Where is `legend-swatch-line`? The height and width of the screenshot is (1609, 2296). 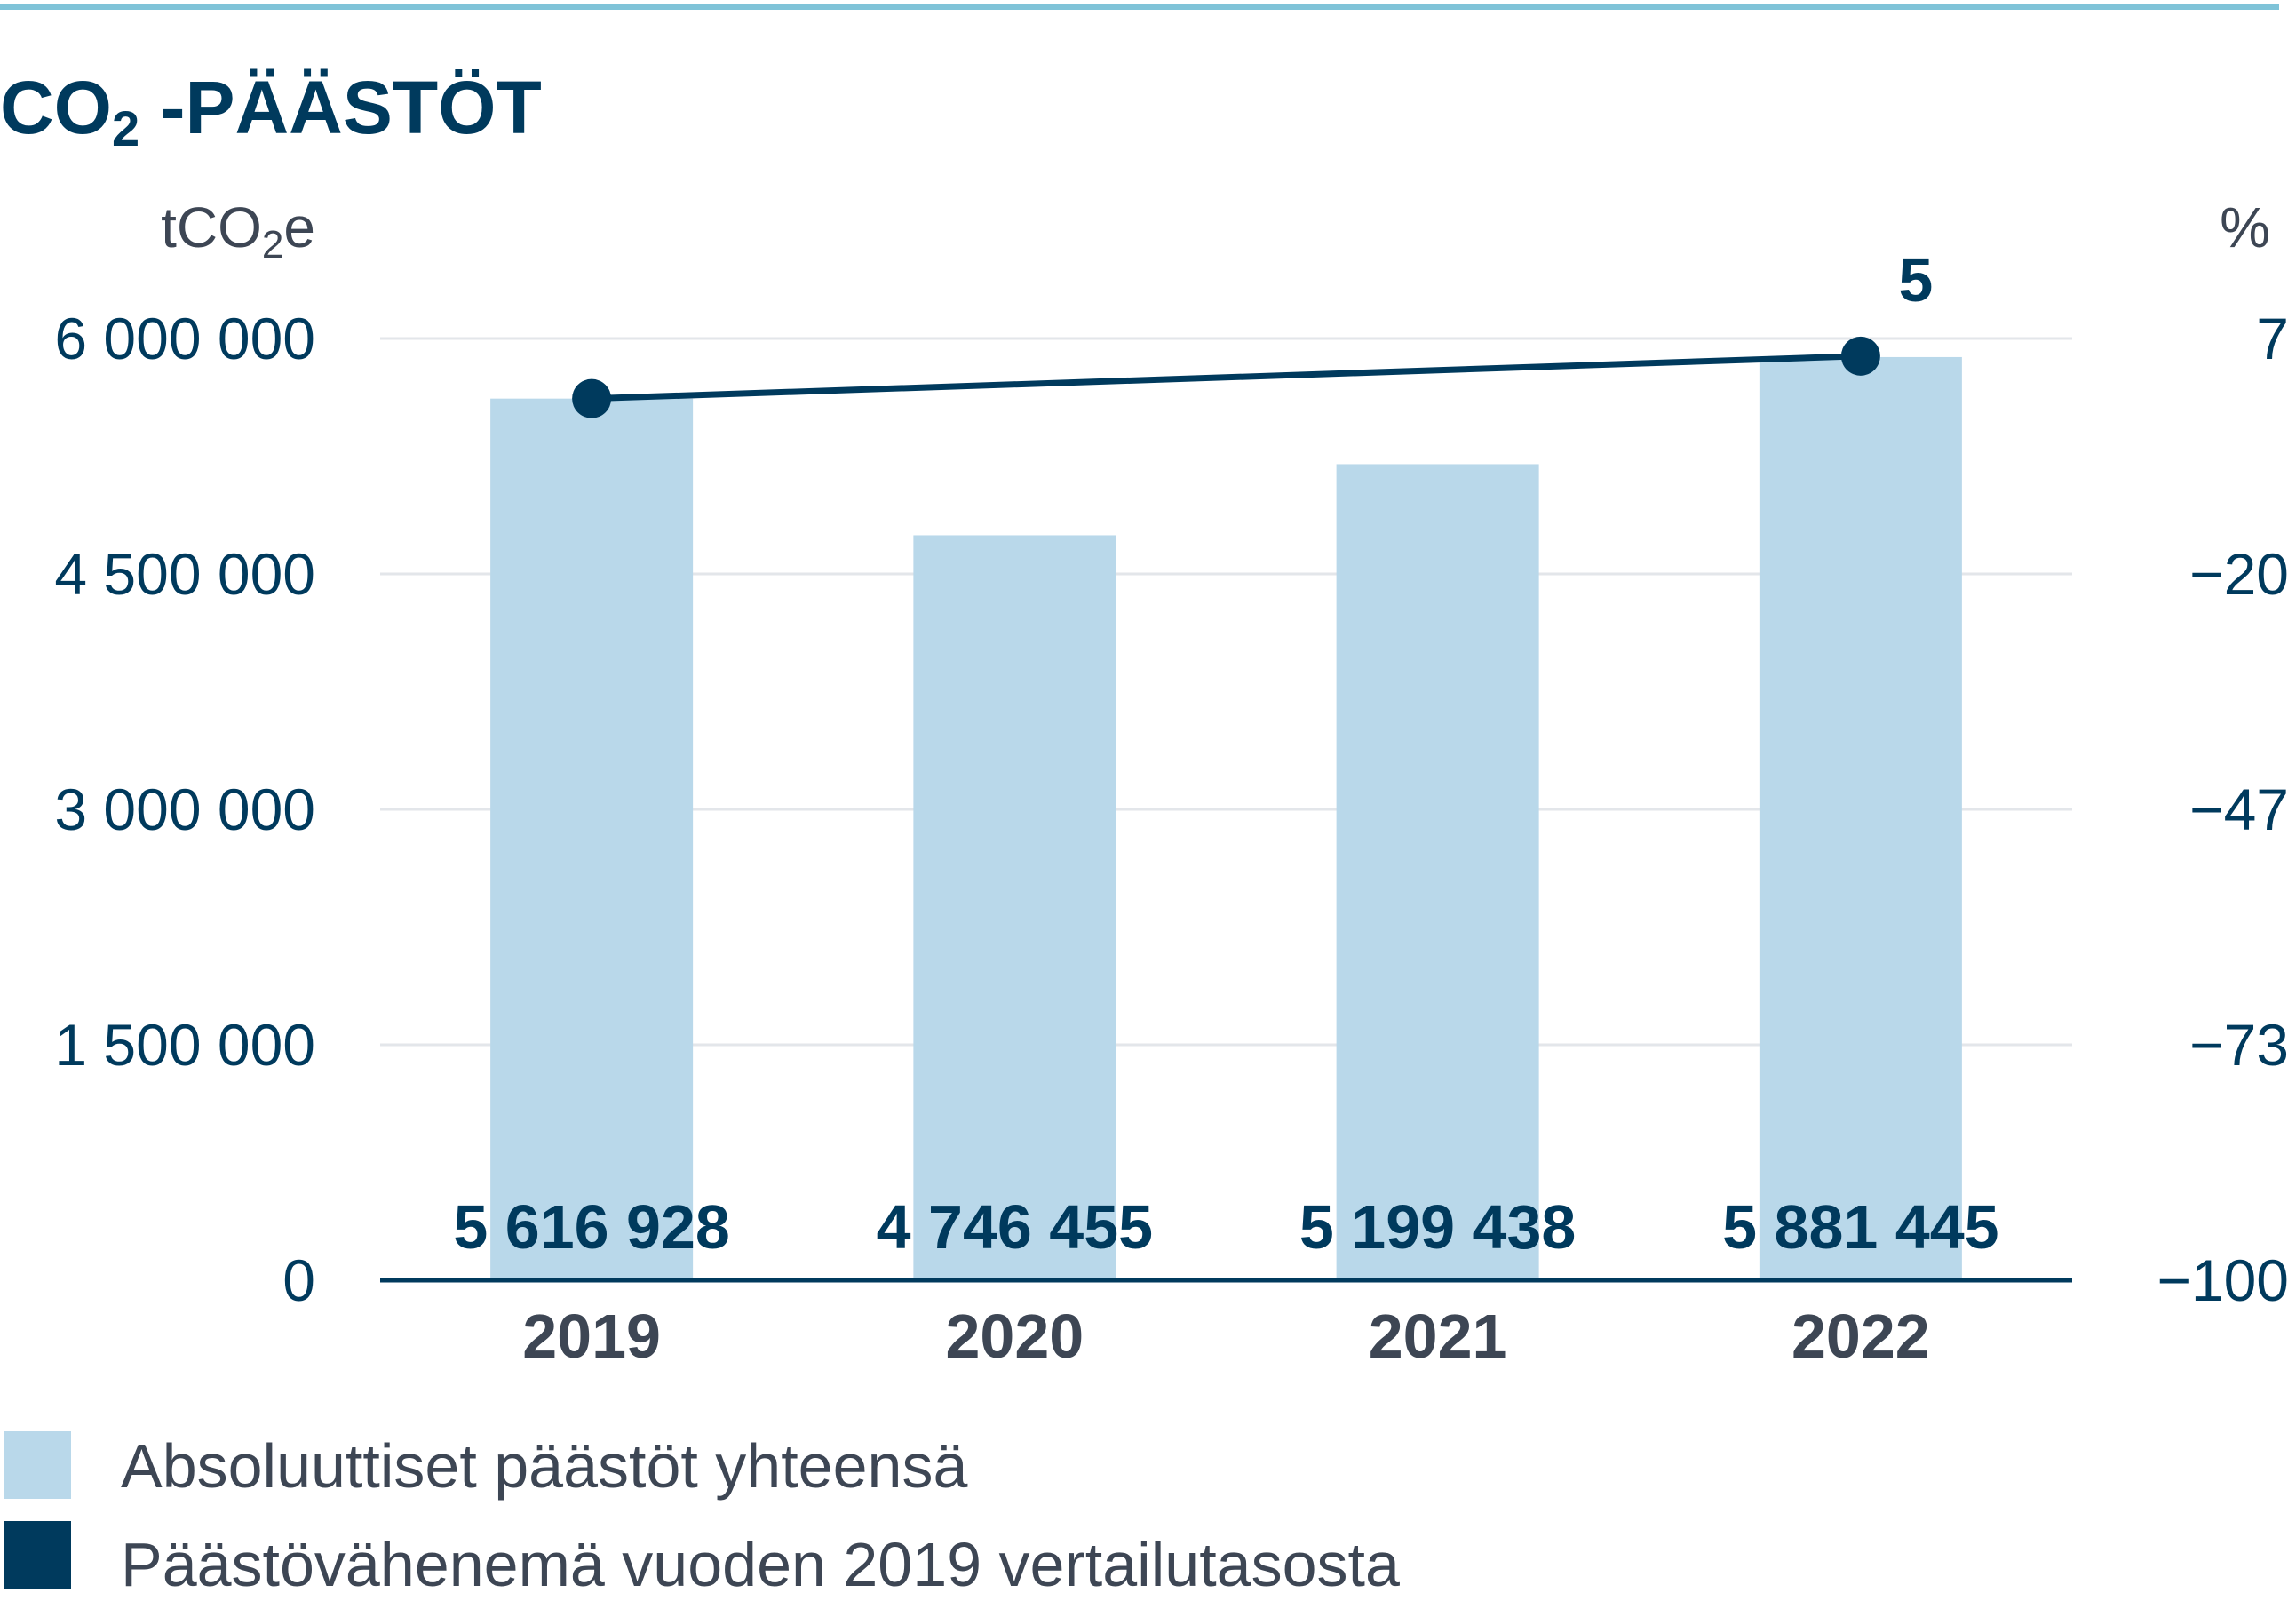
legend-swatch-line is located at coordinates (37, 1555).